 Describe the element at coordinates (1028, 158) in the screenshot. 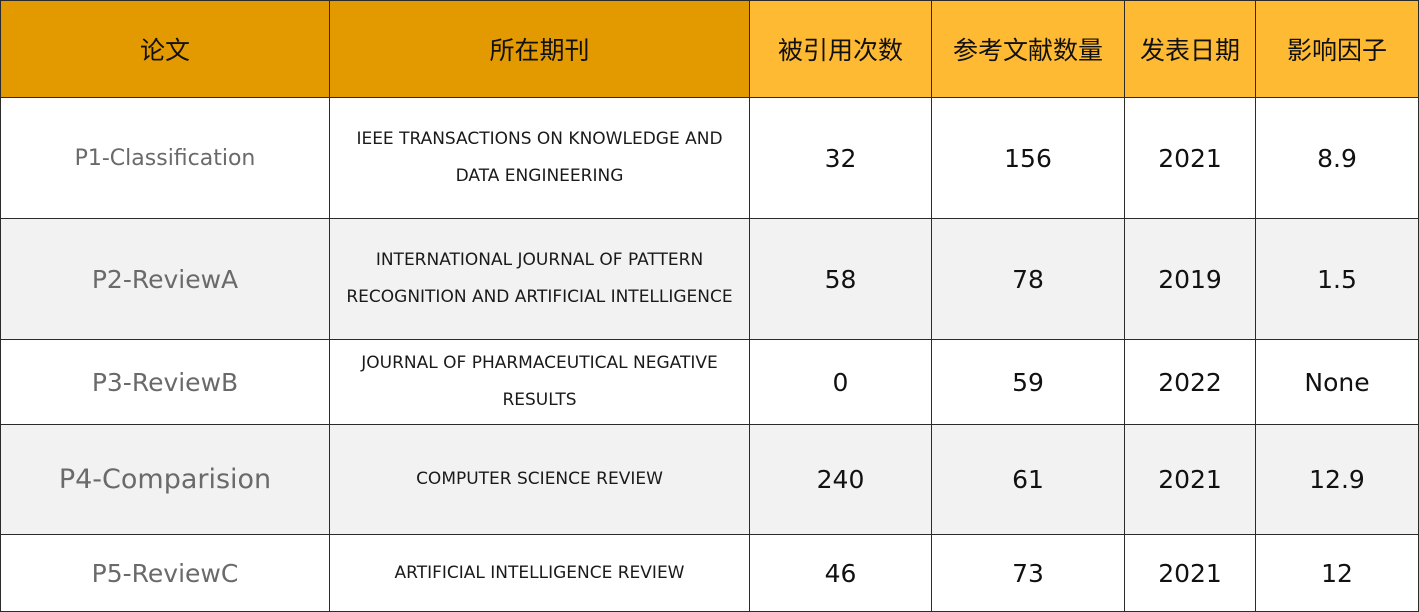

I see `cell-references: 156` at that location.